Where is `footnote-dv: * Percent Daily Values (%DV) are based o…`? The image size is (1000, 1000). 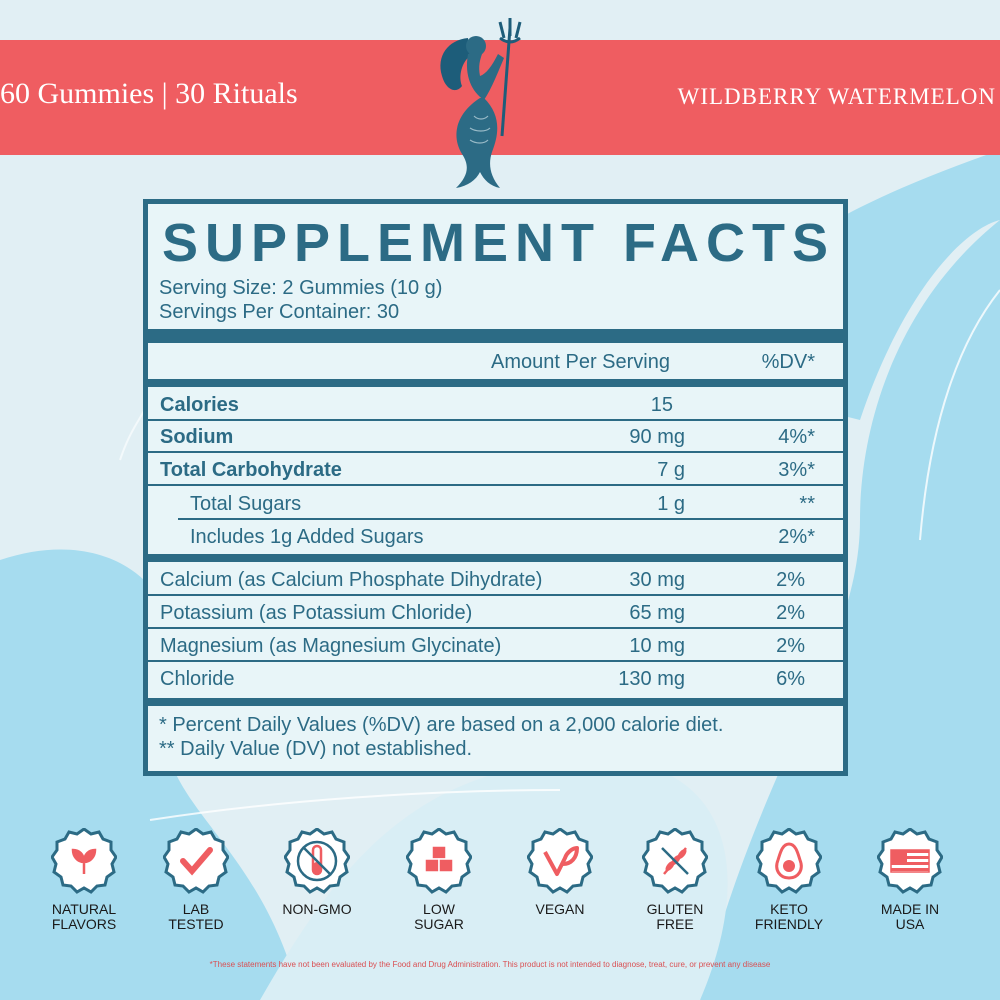
footnote-dv: * Percent Daily Values (%DV) are based o… is located at coordinates (441, 725).